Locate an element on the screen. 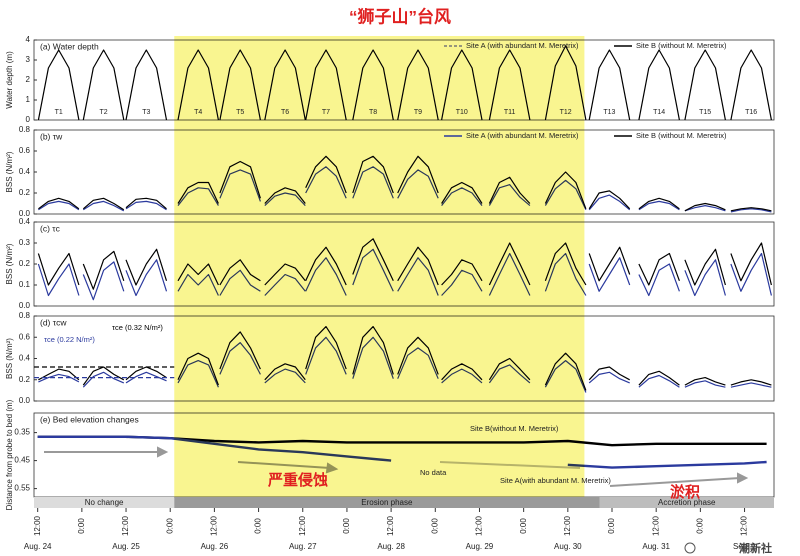  y-tick-label: 0.45 is located at coordinates (22, 460).